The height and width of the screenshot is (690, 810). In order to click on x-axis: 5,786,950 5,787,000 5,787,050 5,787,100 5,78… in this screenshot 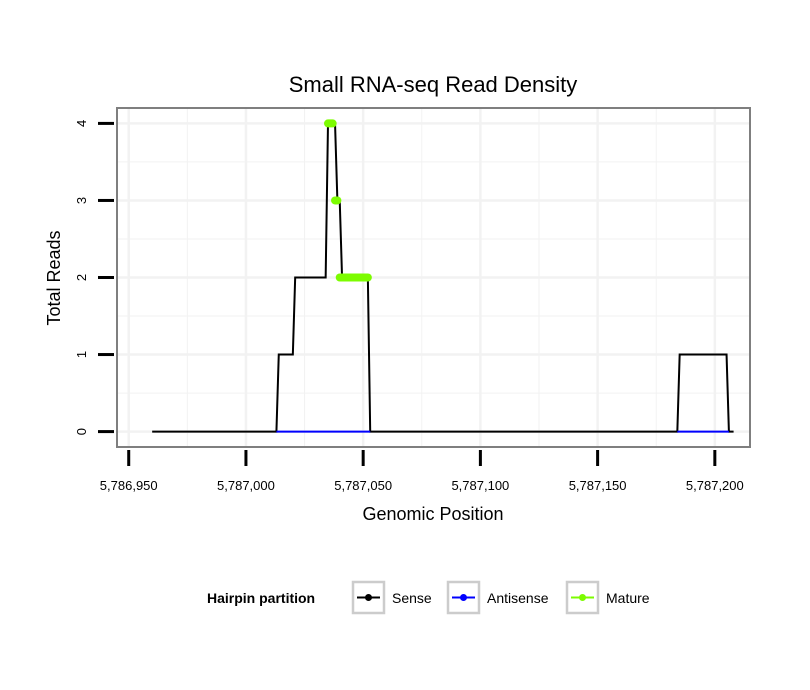, I will do `click(422, 471)`.